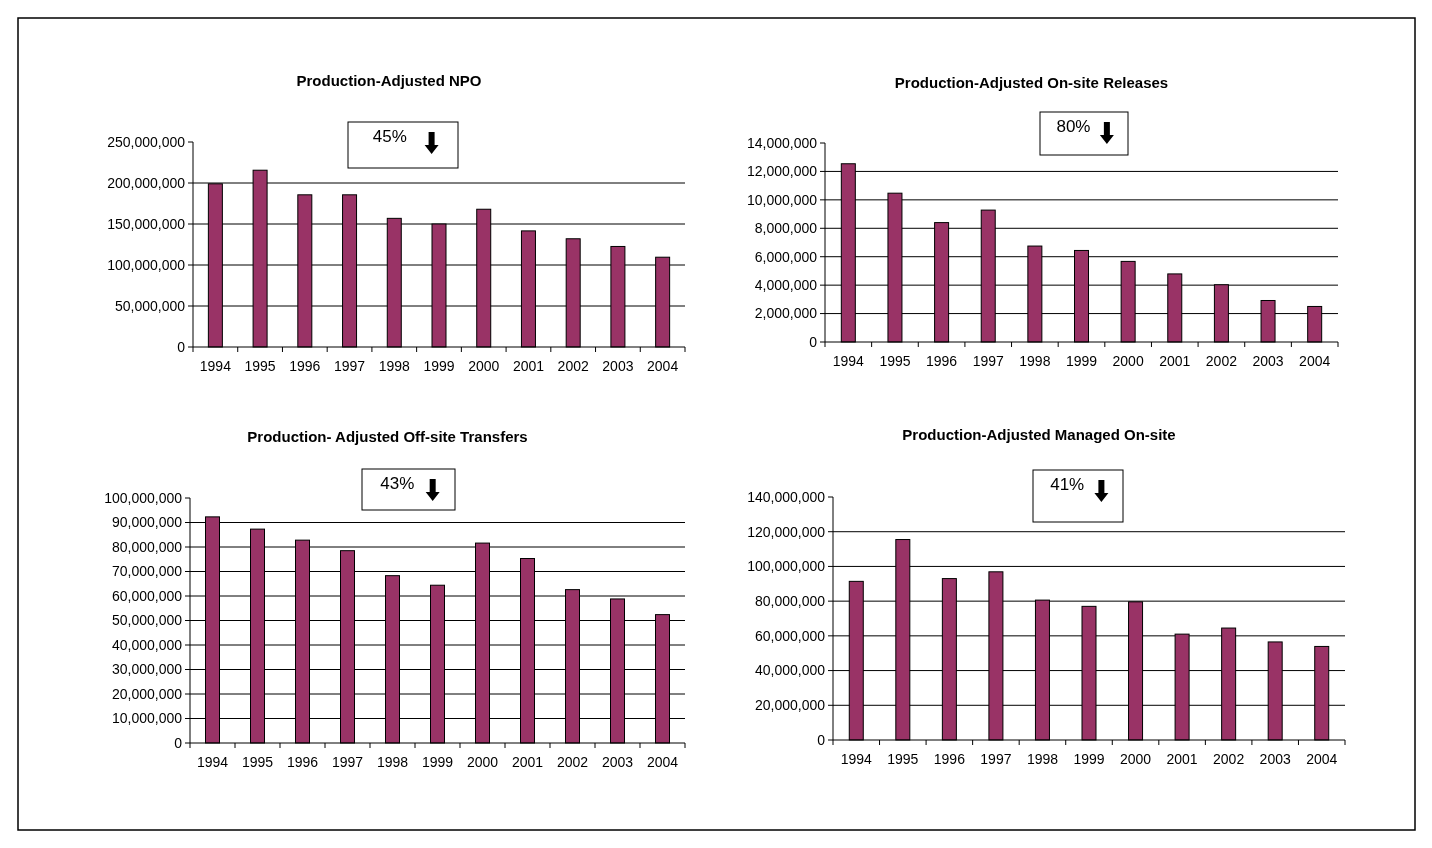  I want to click on y-tick-label: 6,000,000, so click(786, 256).